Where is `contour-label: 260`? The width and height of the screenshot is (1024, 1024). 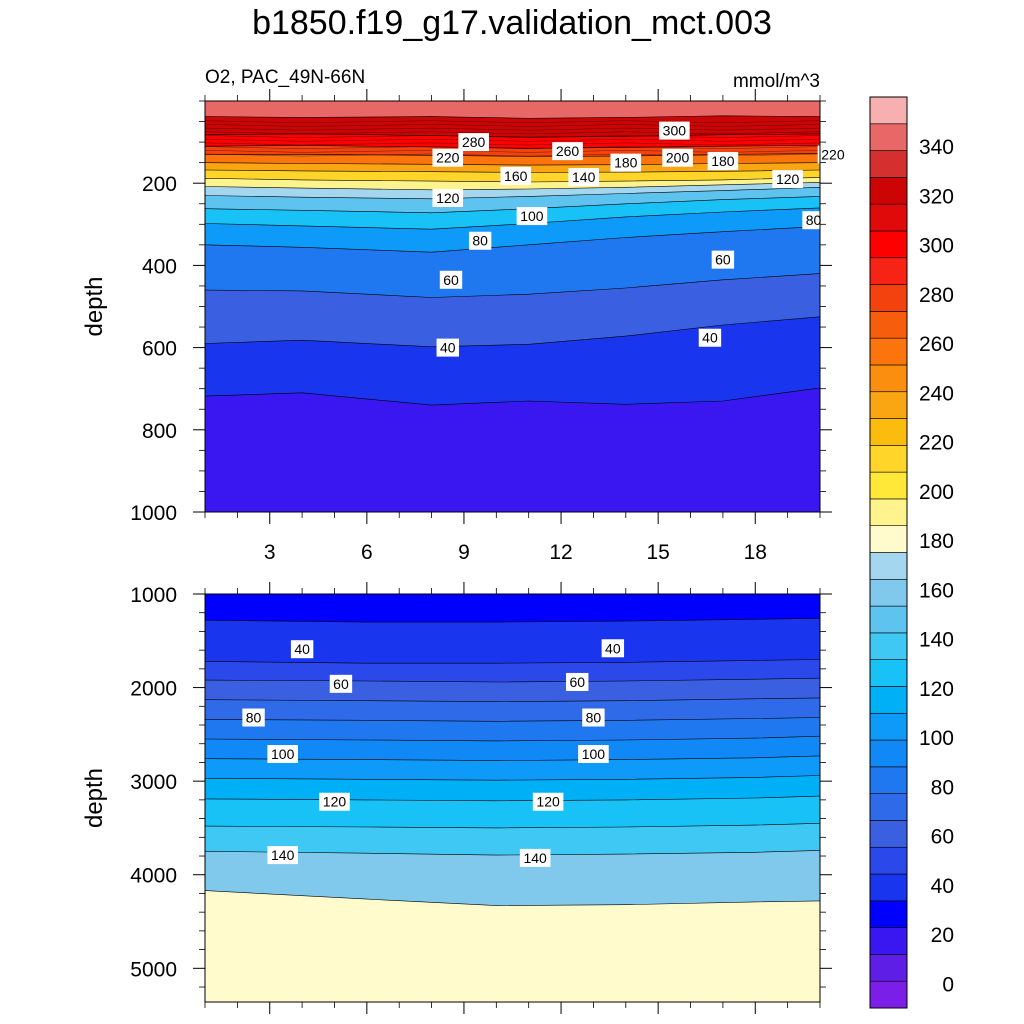 contour-label: 260 is located at coordinates (568, 151).